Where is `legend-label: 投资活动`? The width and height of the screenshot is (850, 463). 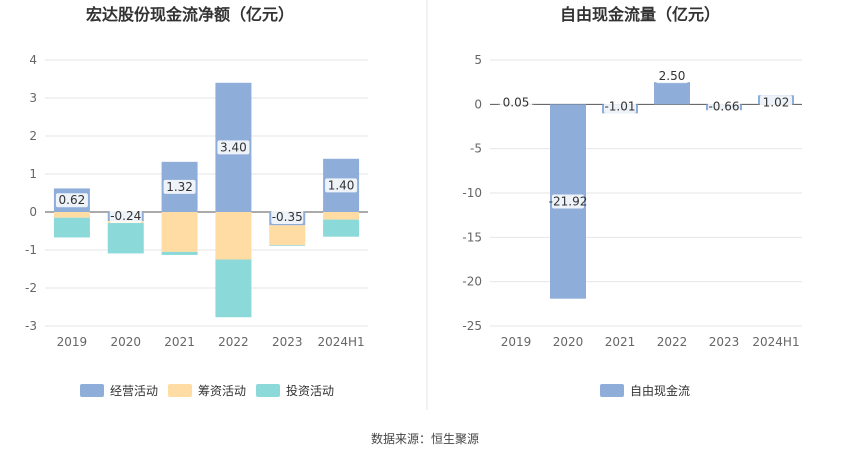 legend-label: 投资活动 is located at coordinates (310, 390).